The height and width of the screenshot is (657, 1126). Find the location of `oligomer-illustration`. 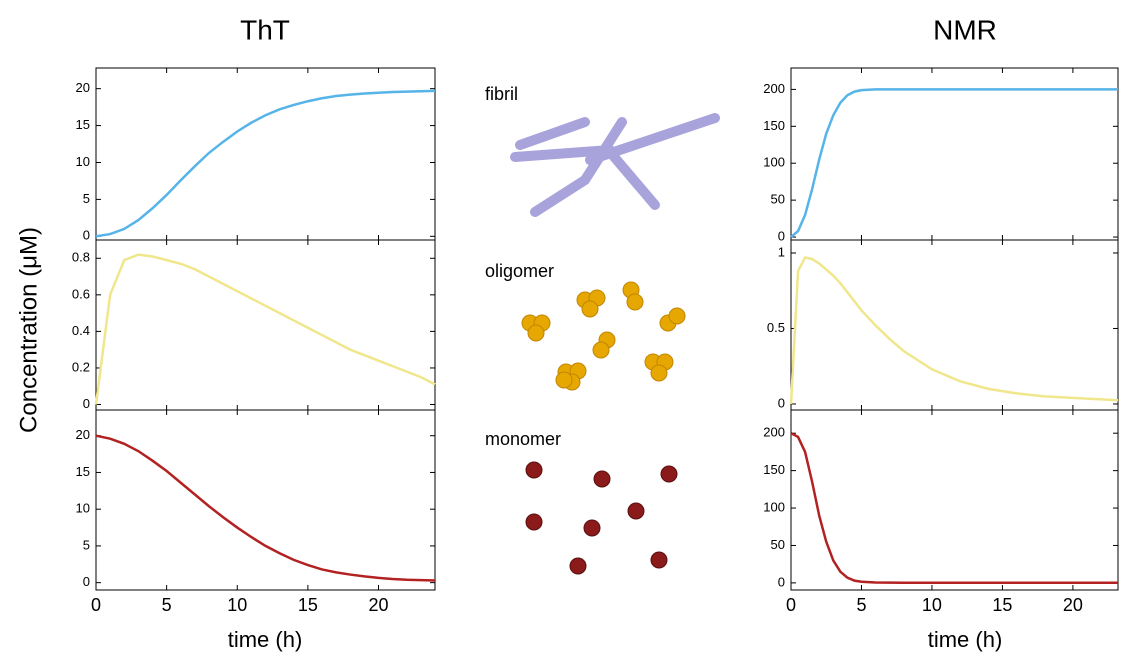

oligomer-illustration is located at coordinates (603, 336).